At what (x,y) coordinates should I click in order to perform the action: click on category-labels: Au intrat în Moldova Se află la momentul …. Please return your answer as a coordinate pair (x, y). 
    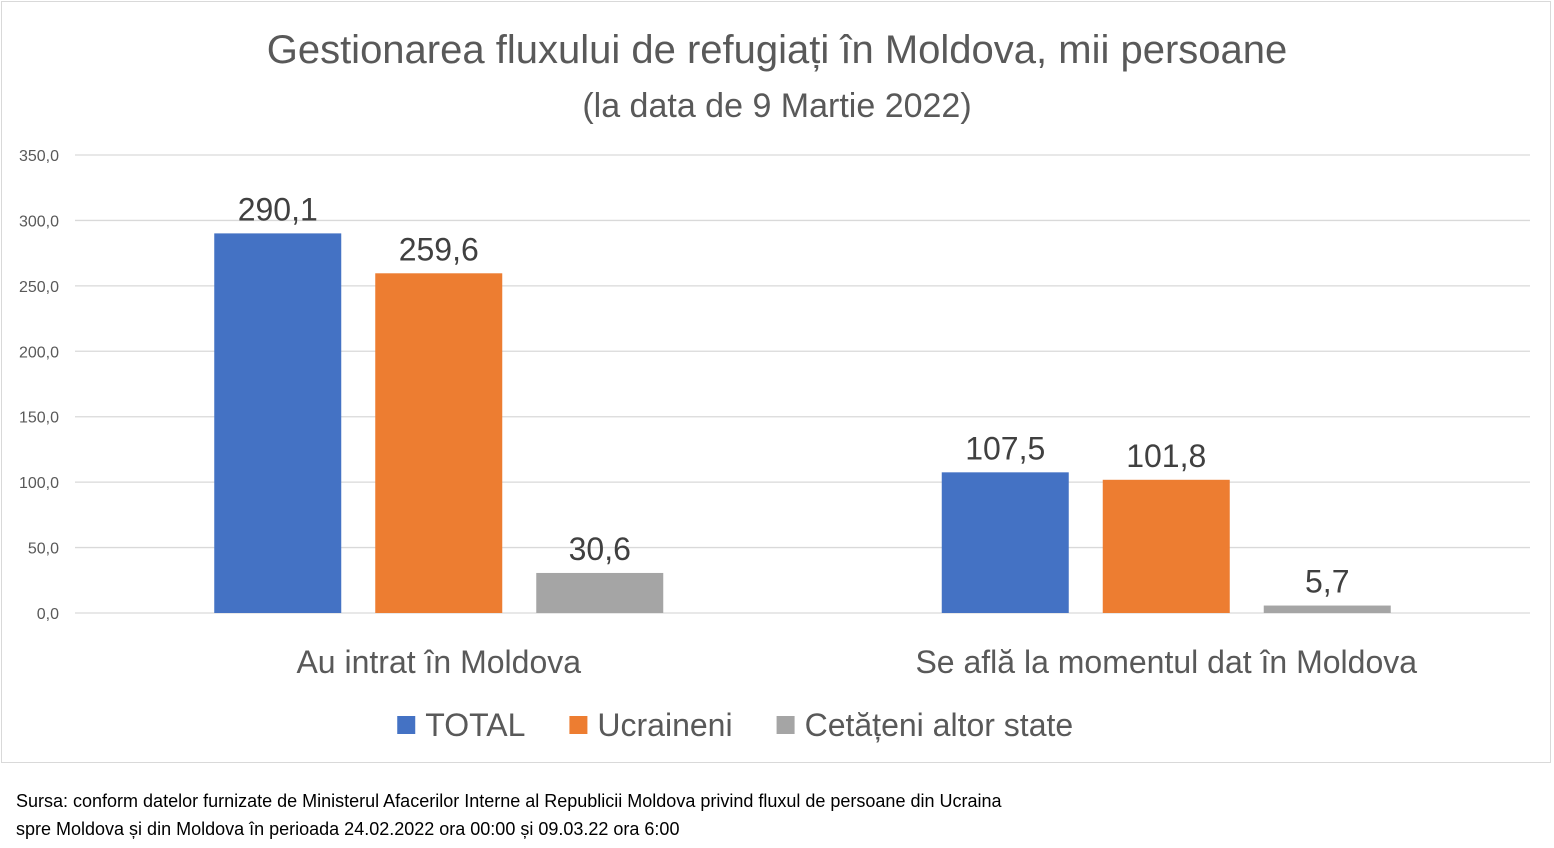
    Looking at the image, I should click on (856, 662).